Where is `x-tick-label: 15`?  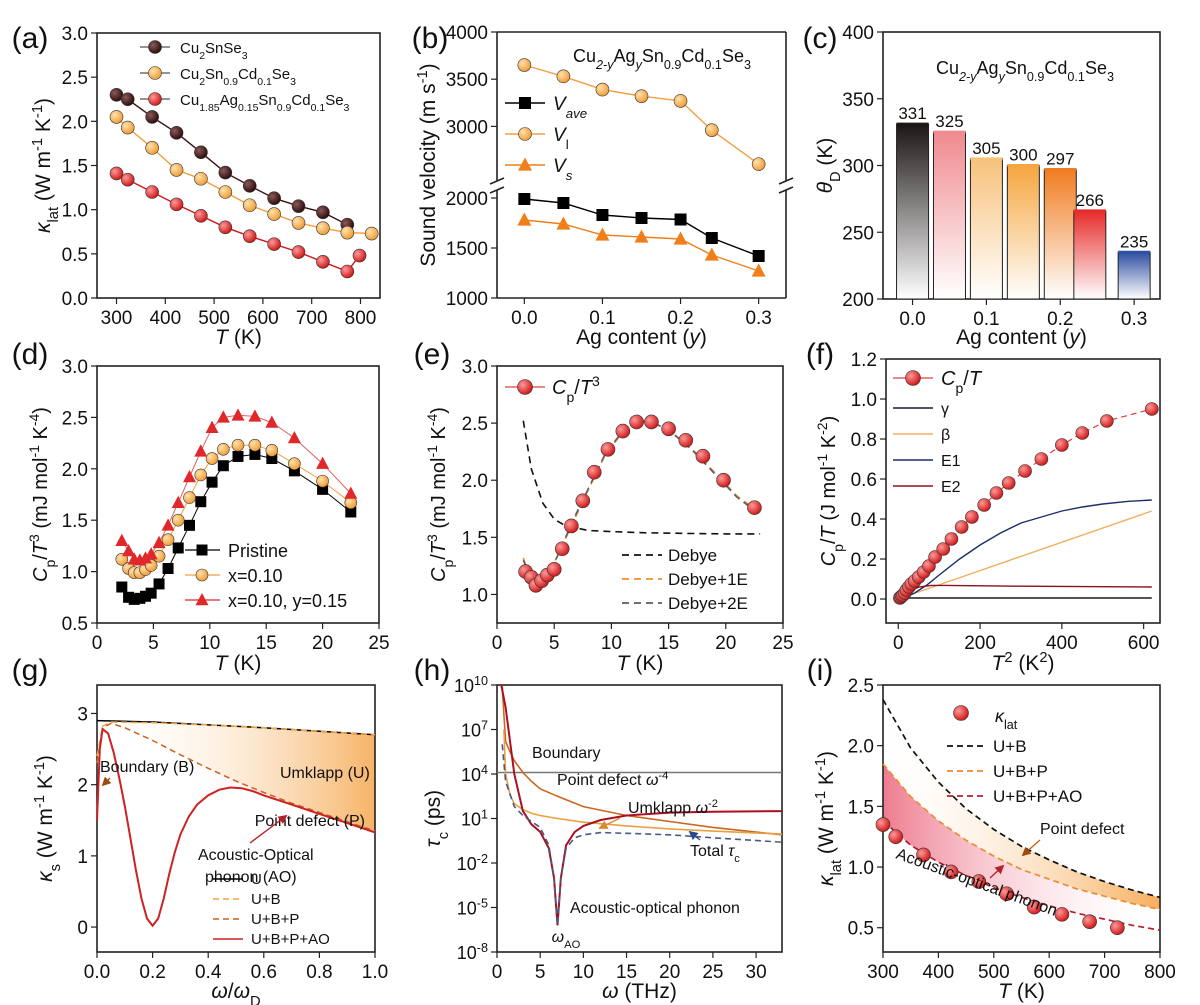
x-tick-label: 15 is located at coordinates (266, 643).